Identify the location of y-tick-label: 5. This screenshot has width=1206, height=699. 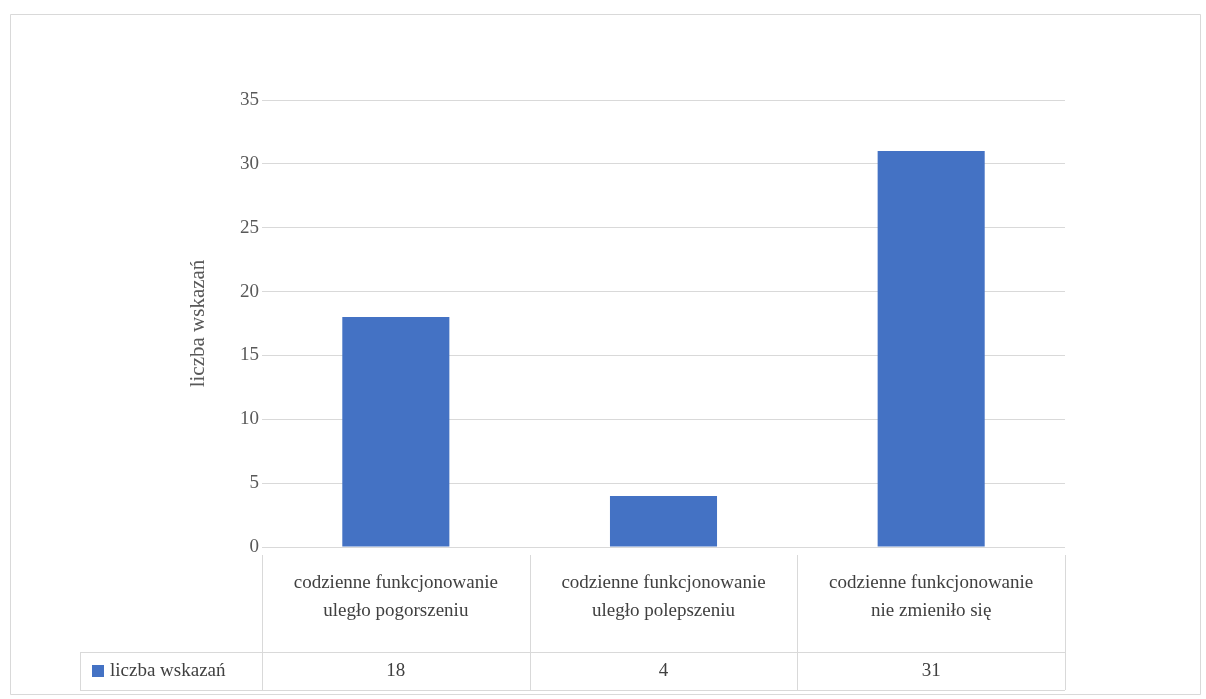
(254, 482).